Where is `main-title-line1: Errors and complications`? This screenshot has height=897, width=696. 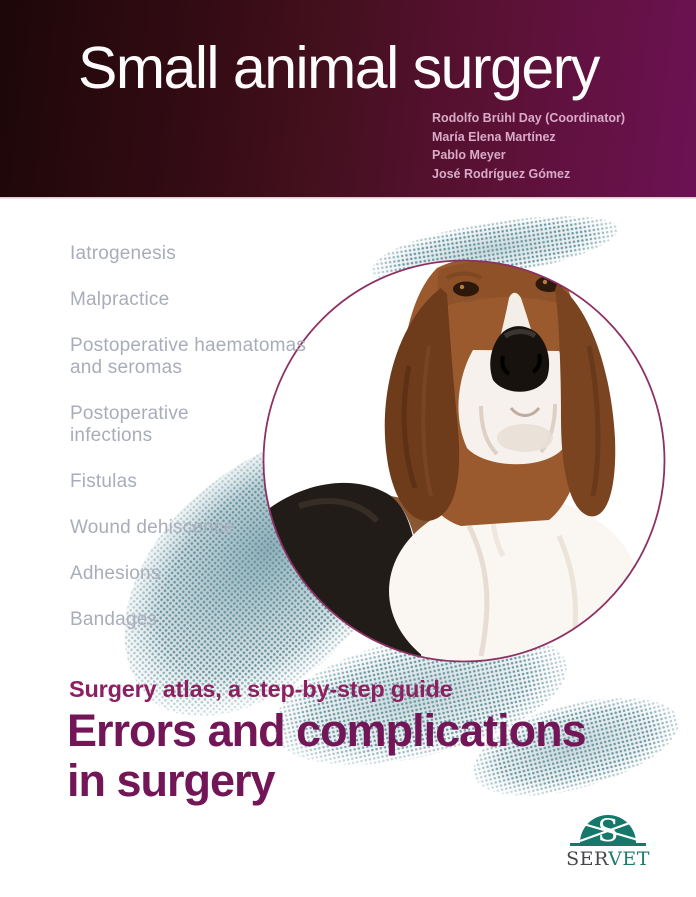
main-title-line1: Errors and complications is located at coordinates (327, 730).